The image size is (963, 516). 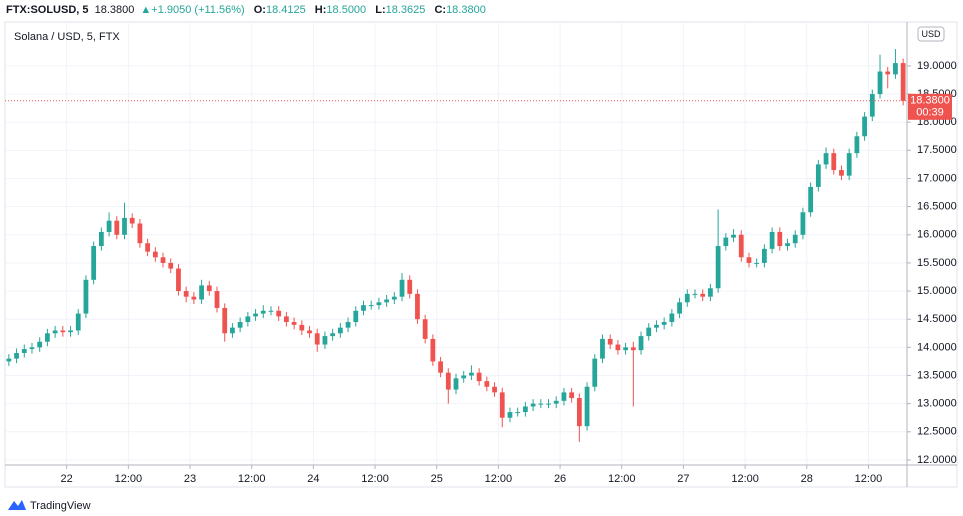 What do you see at coordinates (346, 10) in the screenshot?
I see `h-value: 18.5000` at bounding box center [346, 10].